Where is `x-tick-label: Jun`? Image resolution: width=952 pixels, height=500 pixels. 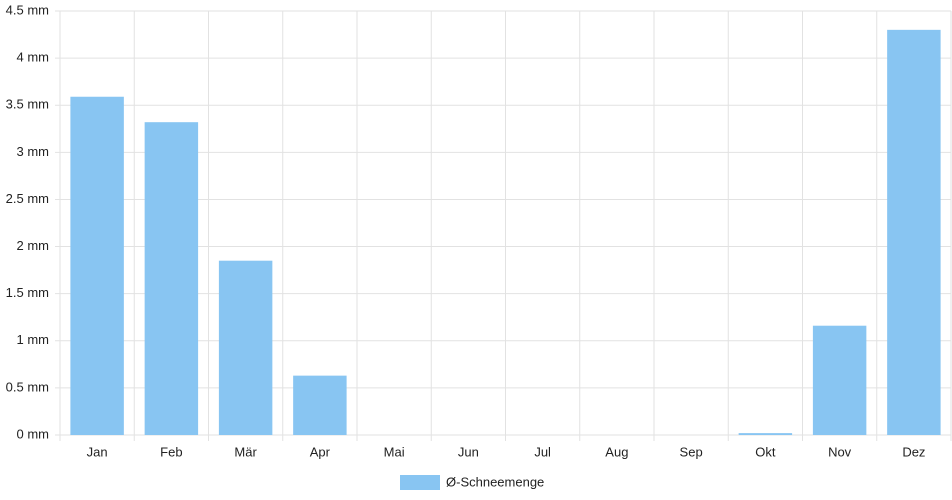 x-tick-label: Jun is located at coordinates (468, 451).